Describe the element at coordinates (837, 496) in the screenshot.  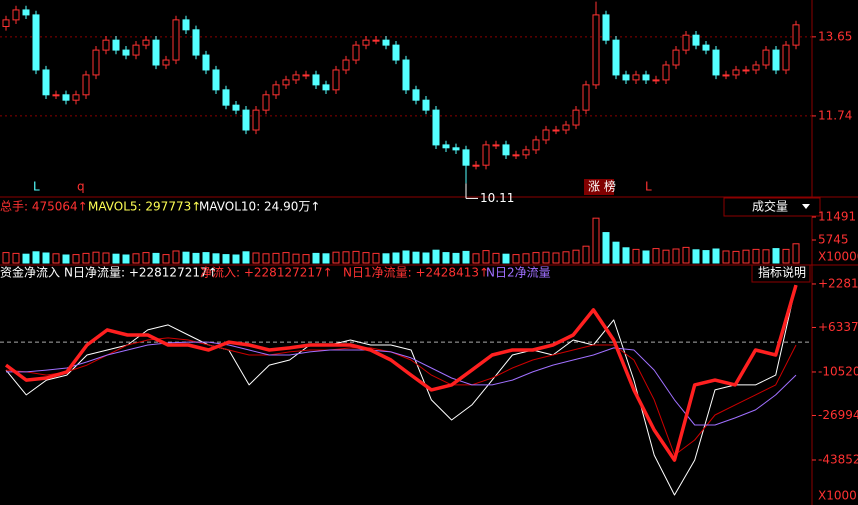
I see `unit-label: X1000` at that location.